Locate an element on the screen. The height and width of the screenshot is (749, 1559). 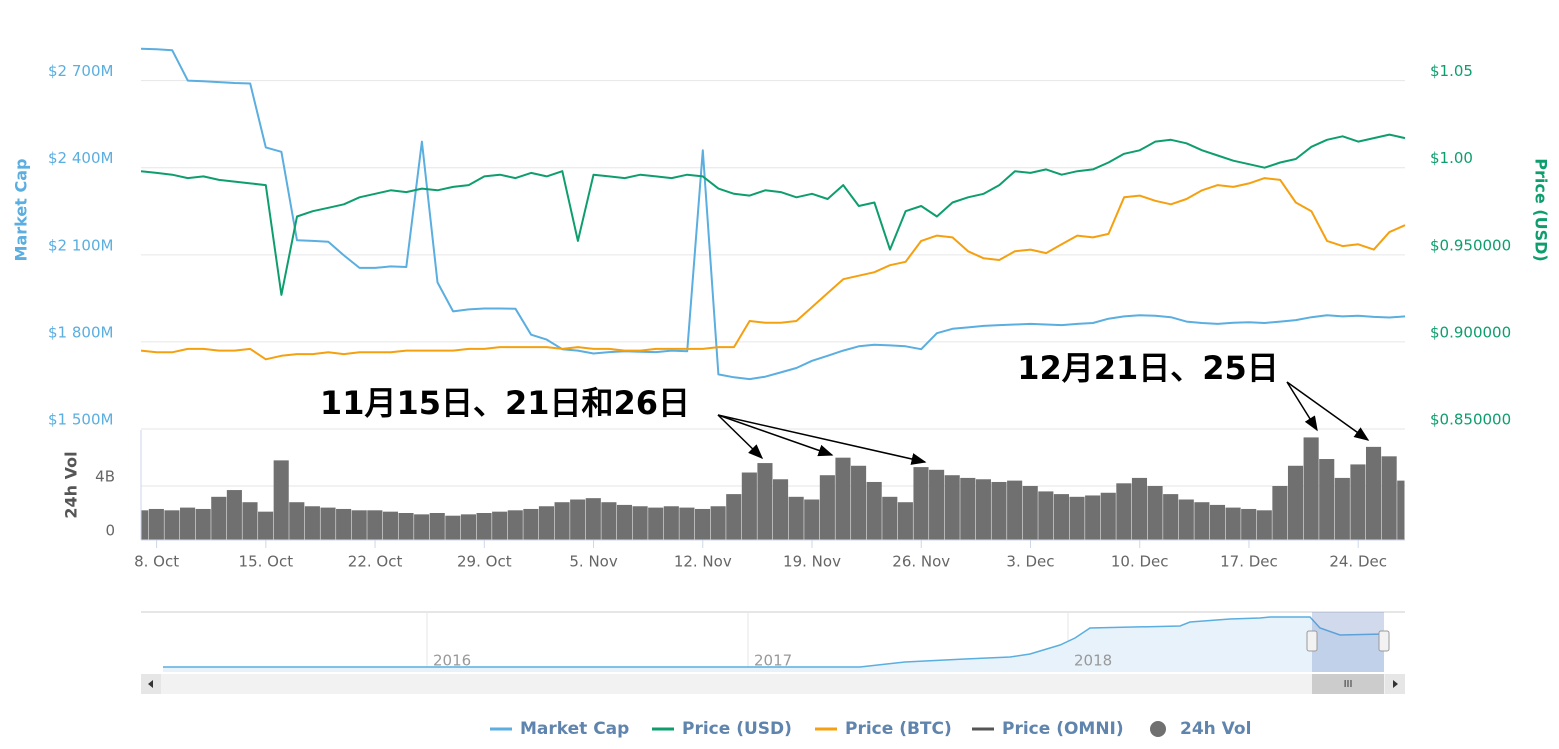
scroll-thumb is located at coordinates (1348, 684).